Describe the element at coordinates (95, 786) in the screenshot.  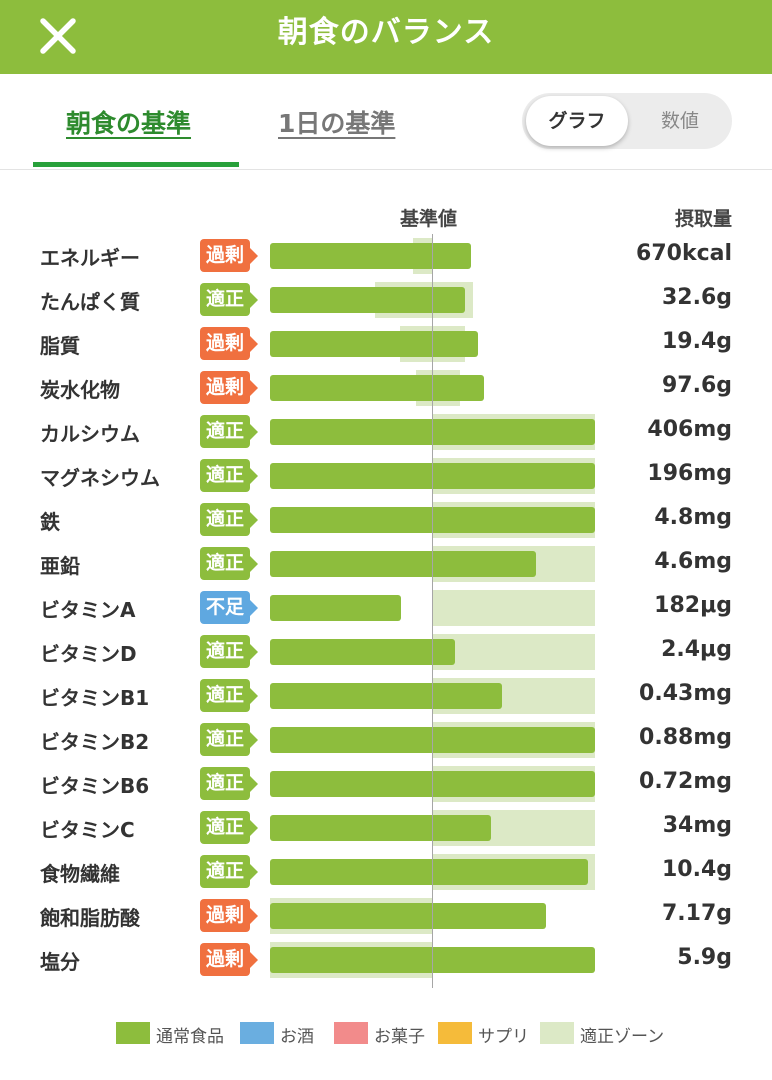
I see `nutrient-name: ビタミンB6` at that location.